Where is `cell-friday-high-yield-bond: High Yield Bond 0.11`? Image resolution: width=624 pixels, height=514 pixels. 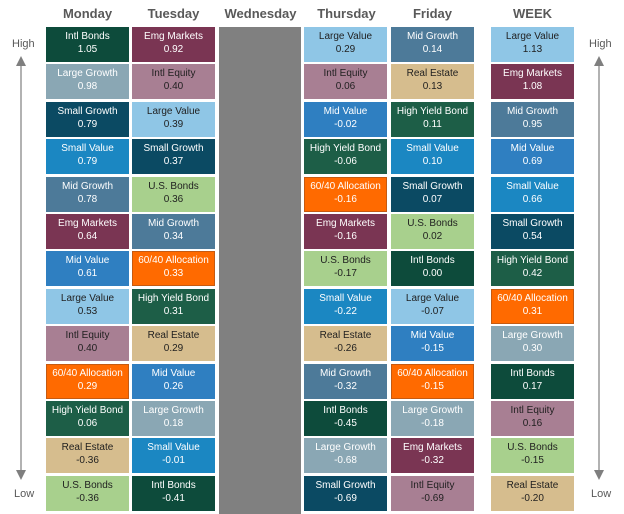
cell-friday-high-yield-bond: High Yield Bond 0.11 is located at coordinates (432, 119).